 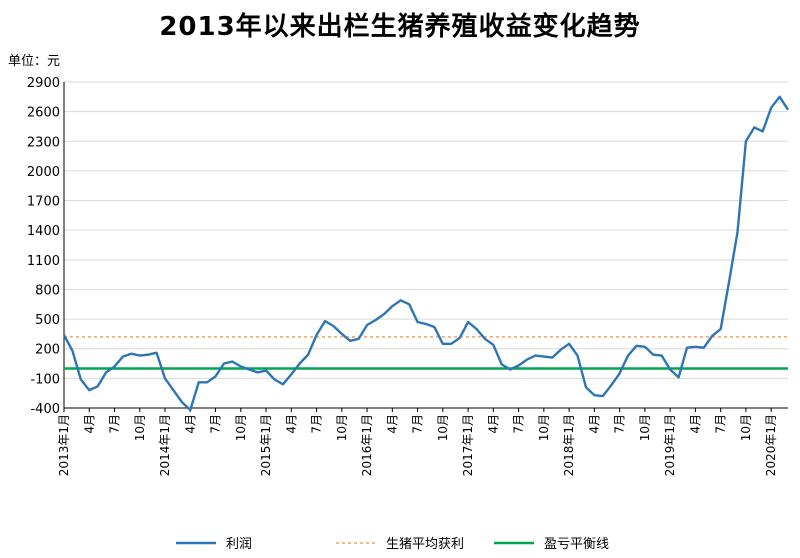 What do you see at coordinates (34, 61) in the screenshot?
I see `unit-label: 单位：元` at bounding box center [34, 61].